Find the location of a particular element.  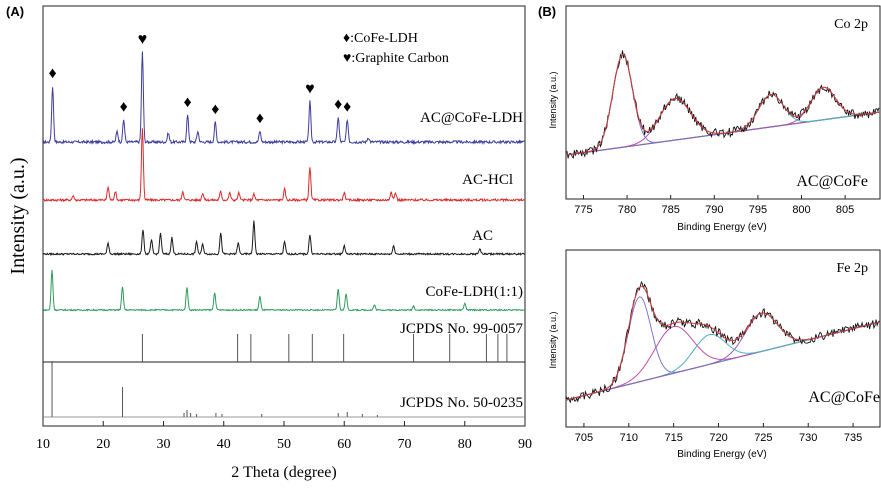

reference-label-99-0057: JCPDS No. 99-0057 is located at coordinates (461, 329).